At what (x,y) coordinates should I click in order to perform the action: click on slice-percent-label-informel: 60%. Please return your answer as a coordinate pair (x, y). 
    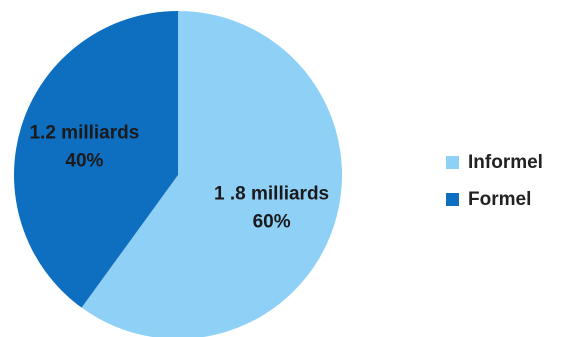
    Looking at the image, I should click on (272, 221).